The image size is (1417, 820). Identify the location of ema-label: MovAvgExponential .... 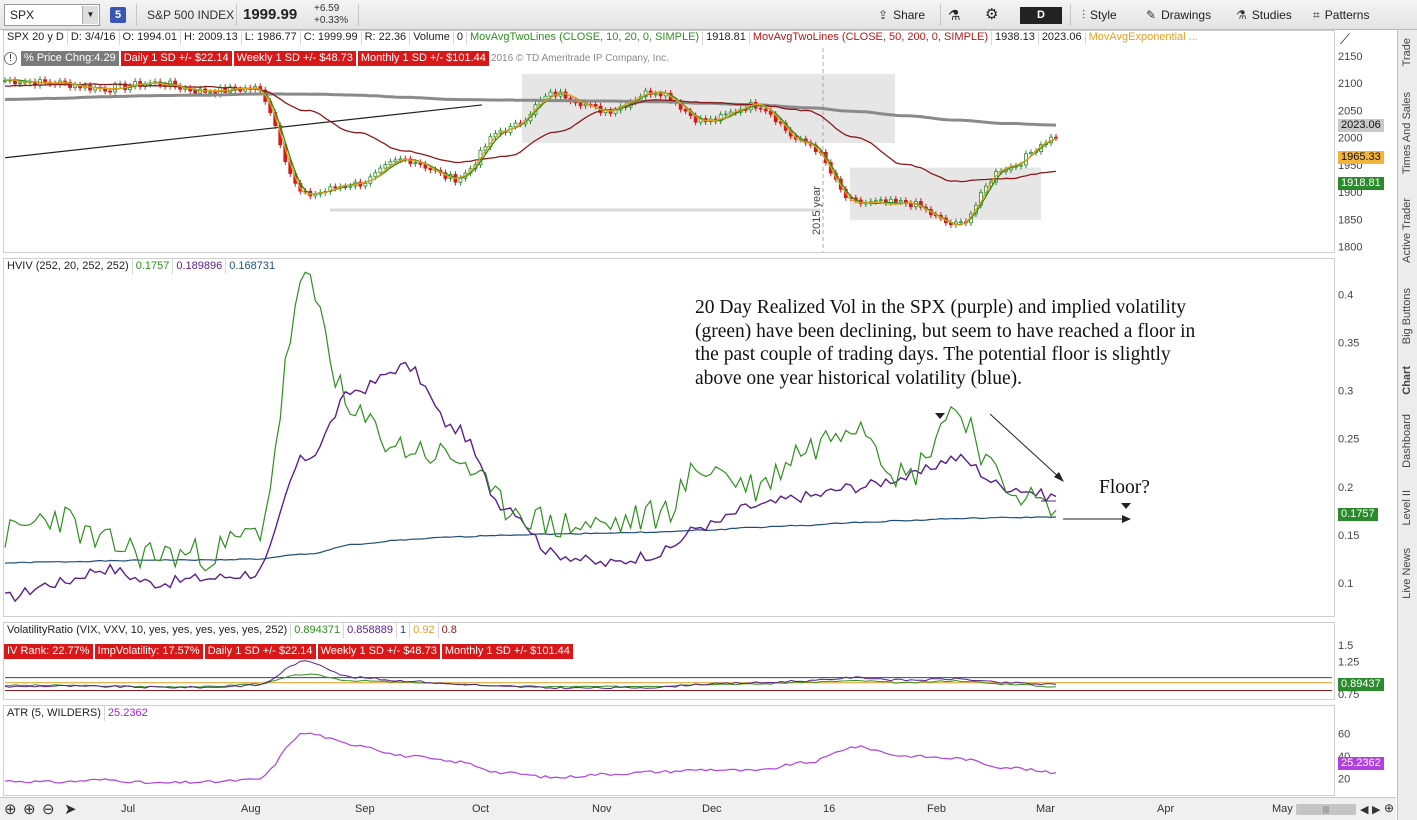
(1143, 37).